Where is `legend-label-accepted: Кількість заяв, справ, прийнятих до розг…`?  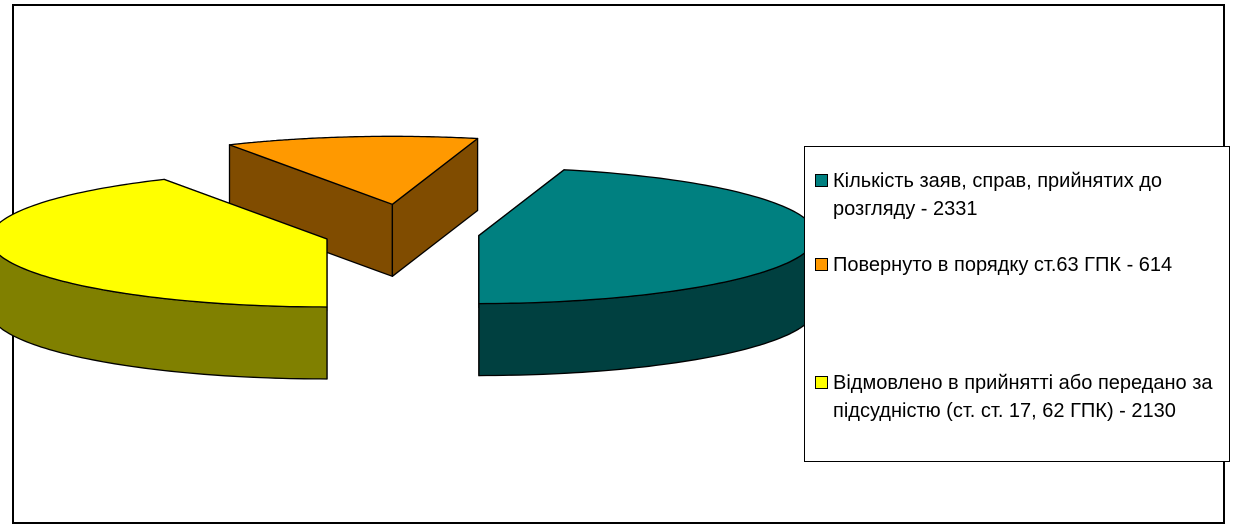 legend-label-accepted: Кількість заяв, справ, прийнятих до розг… is located at coordinates (998, 195).